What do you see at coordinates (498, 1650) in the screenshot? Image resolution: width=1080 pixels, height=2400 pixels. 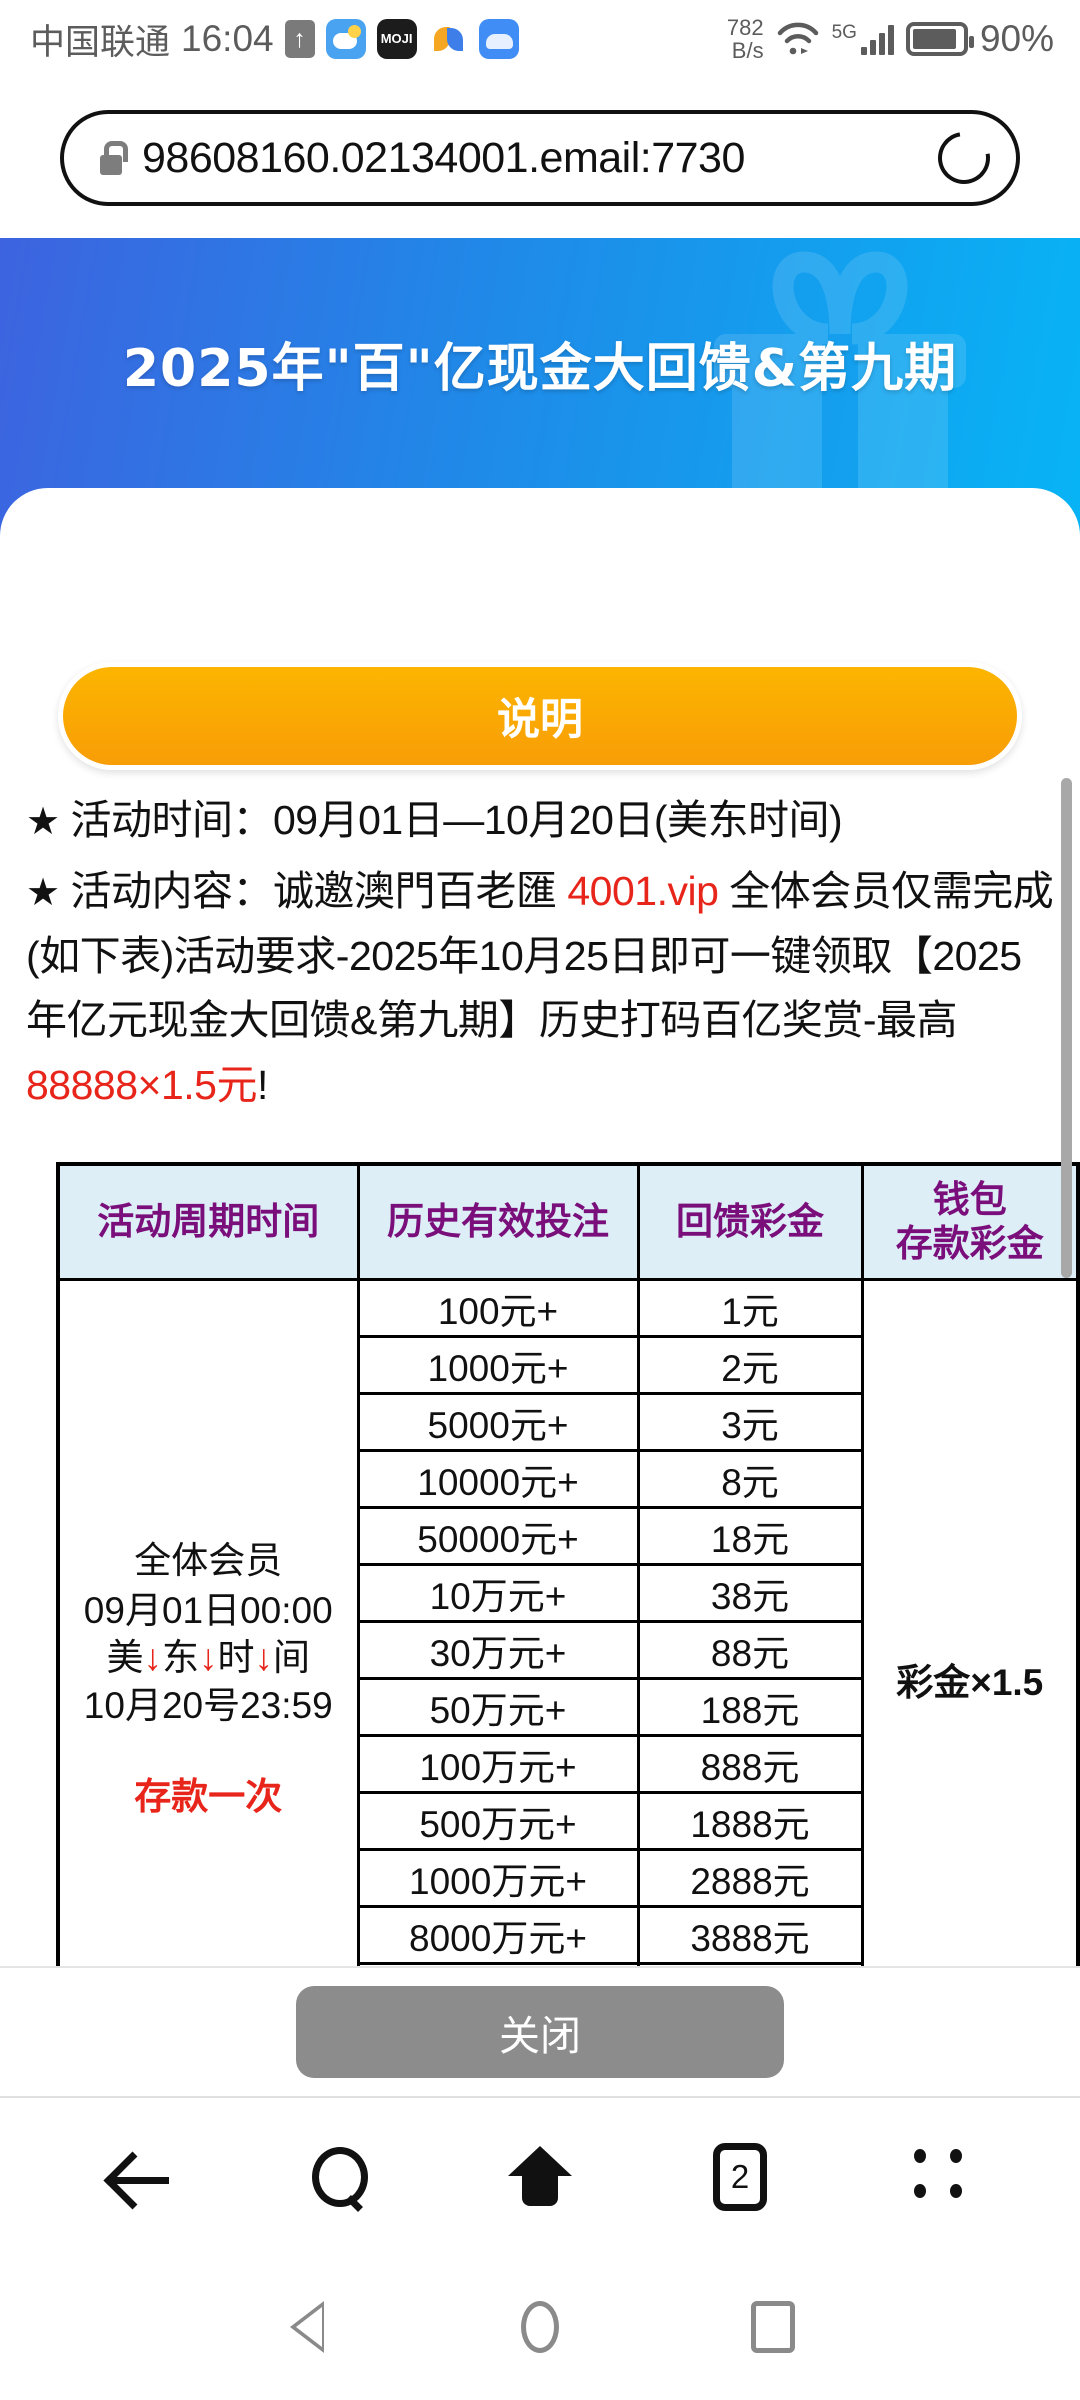 I see `cell-history-bet: 30万元+` at bounding box center [498, 1650].